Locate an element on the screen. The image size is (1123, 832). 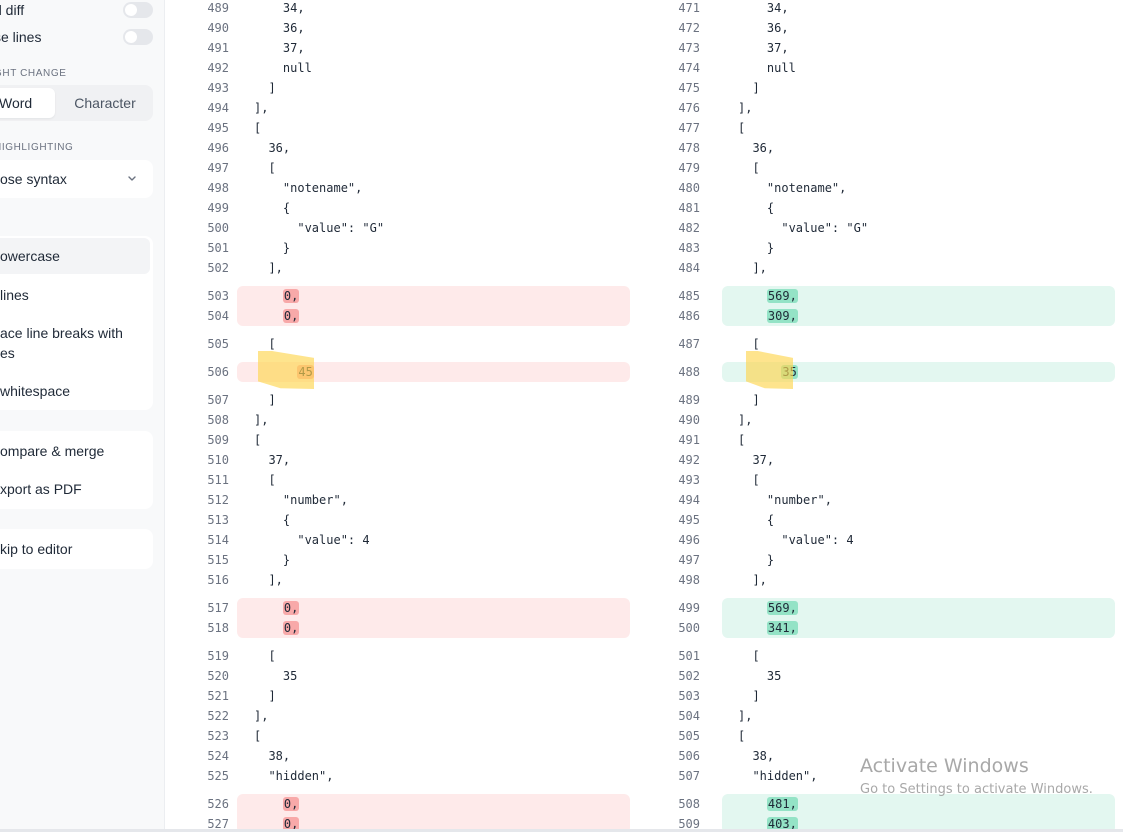
line-number: 501 is located at coordinates (689, 656).